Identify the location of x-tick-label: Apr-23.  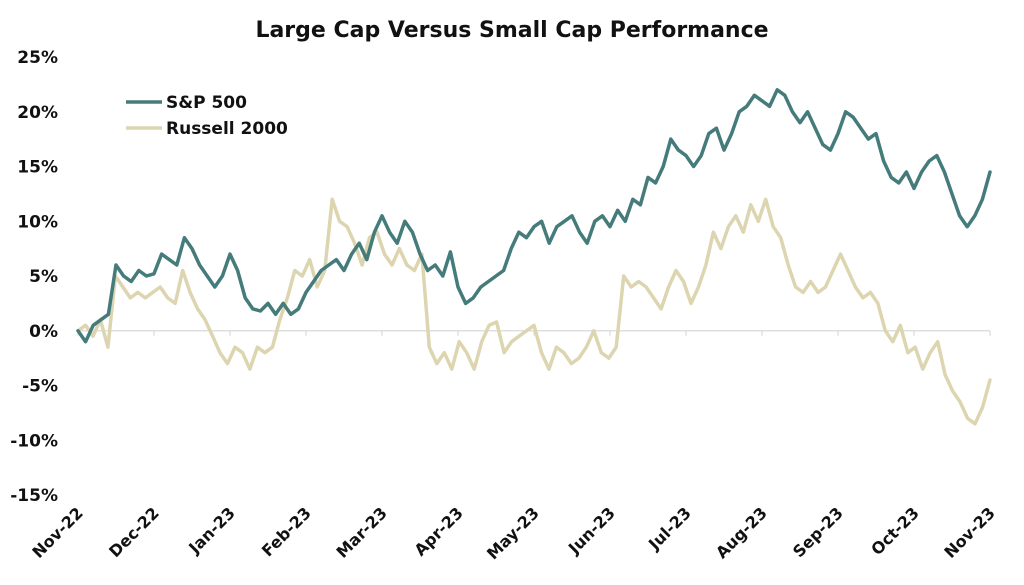
(439, 531).